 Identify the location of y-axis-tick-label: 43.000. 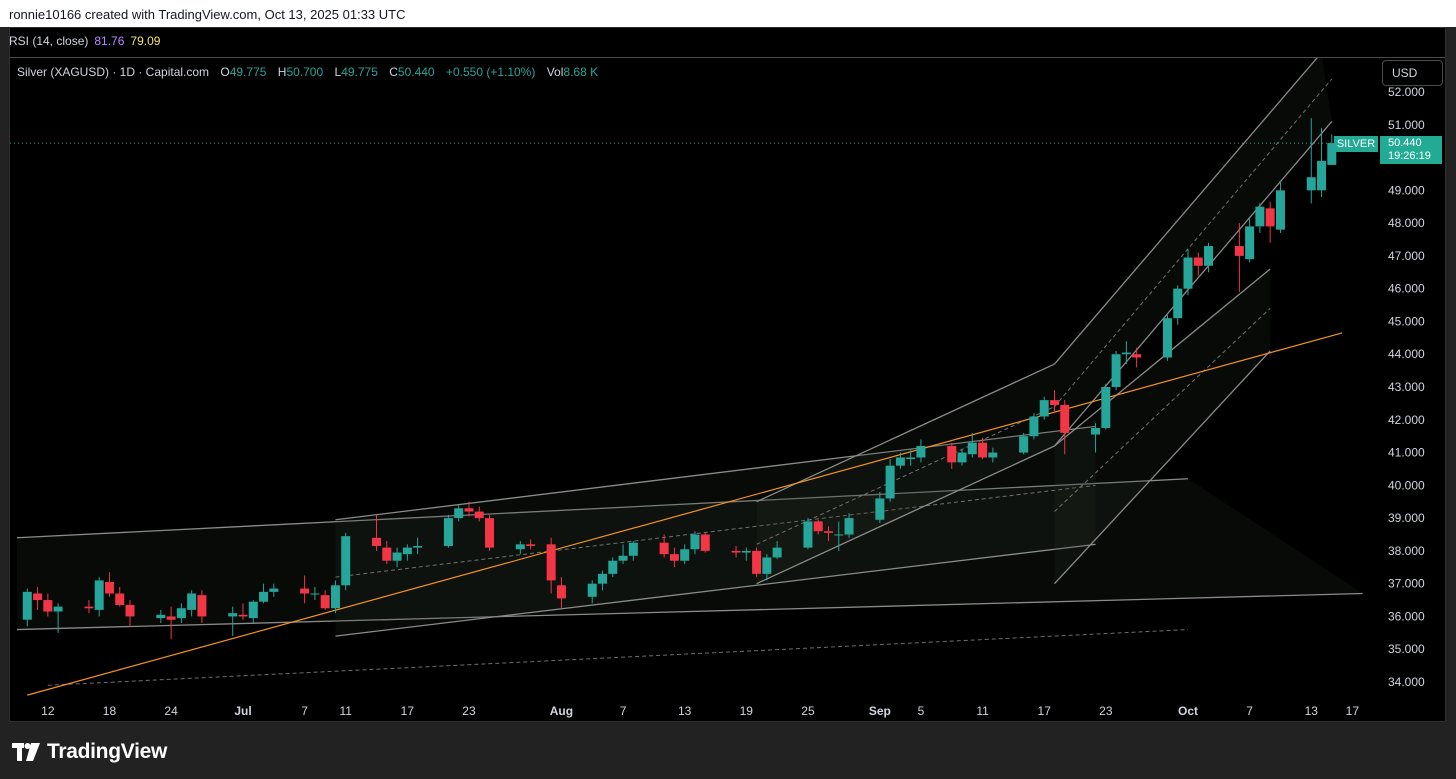
(1406, 387).